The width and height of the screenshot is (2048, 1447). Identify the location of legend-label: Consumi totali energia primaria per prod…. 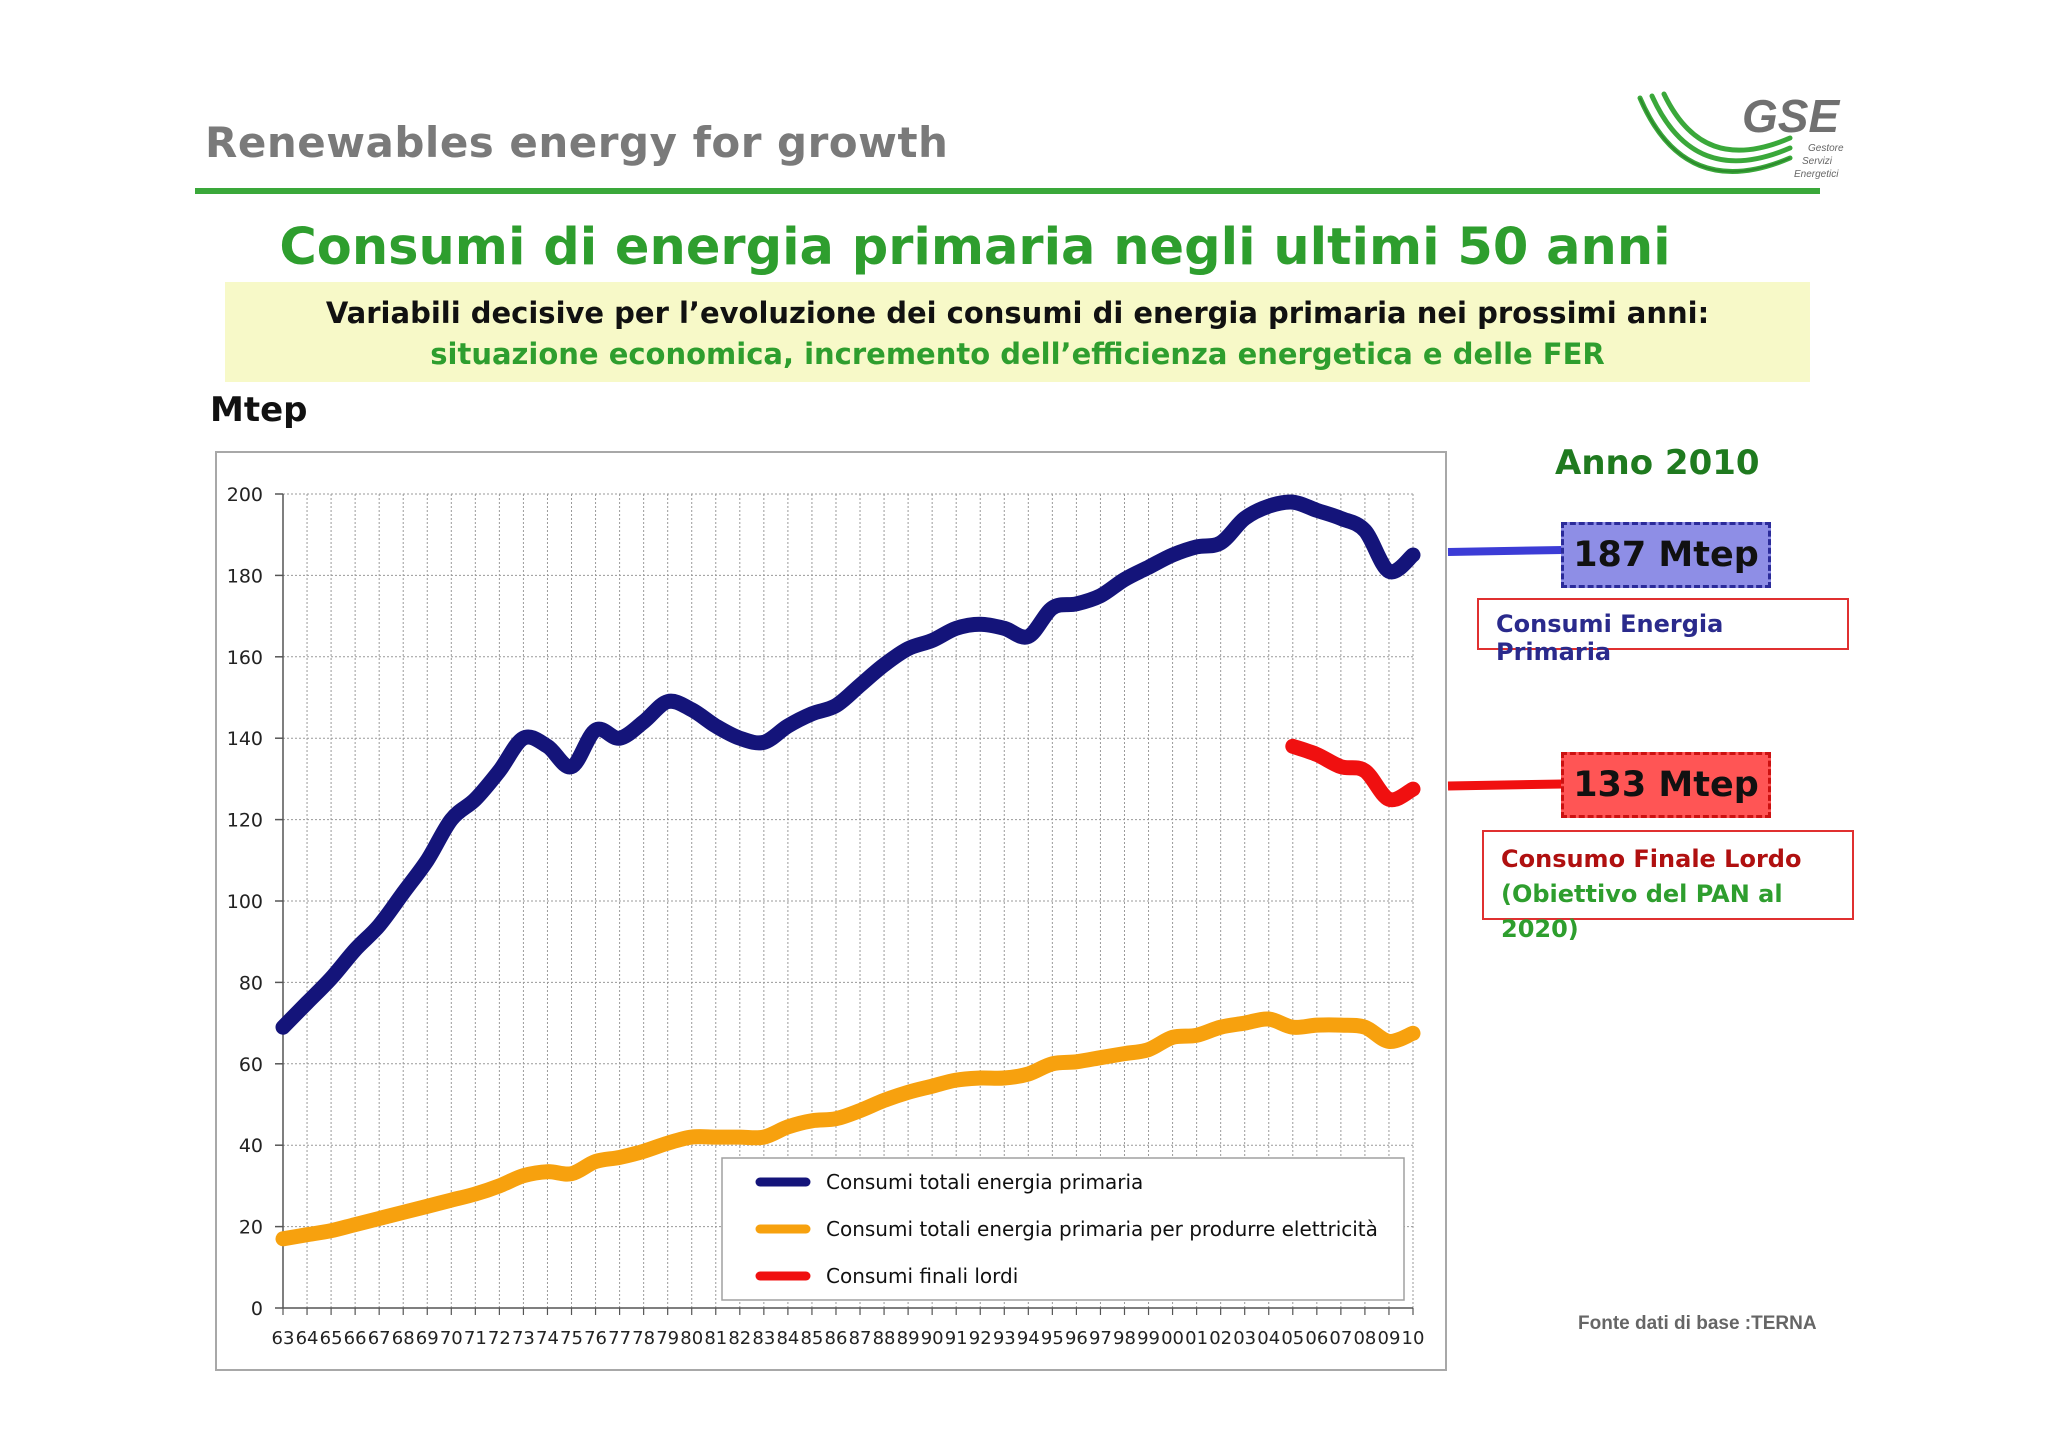
(1102, 1229).